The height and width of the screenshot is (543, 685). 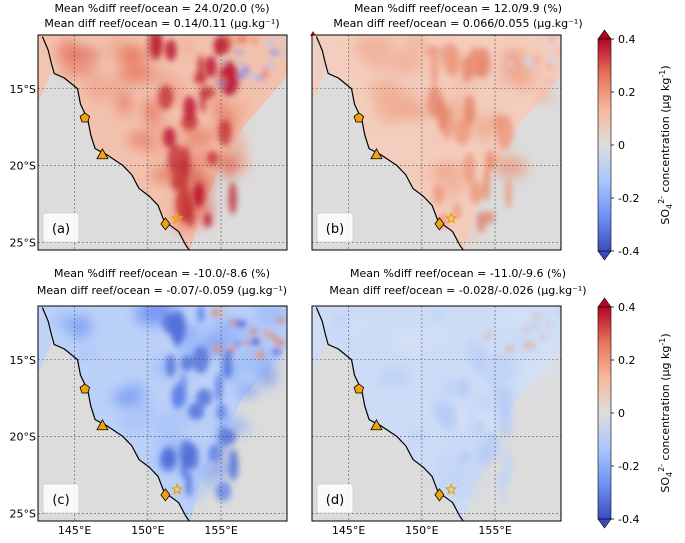 What do you see at coordinates (61, 498) in the screenshot?
I see `panel-label-box` at bounding box center [61, 498].